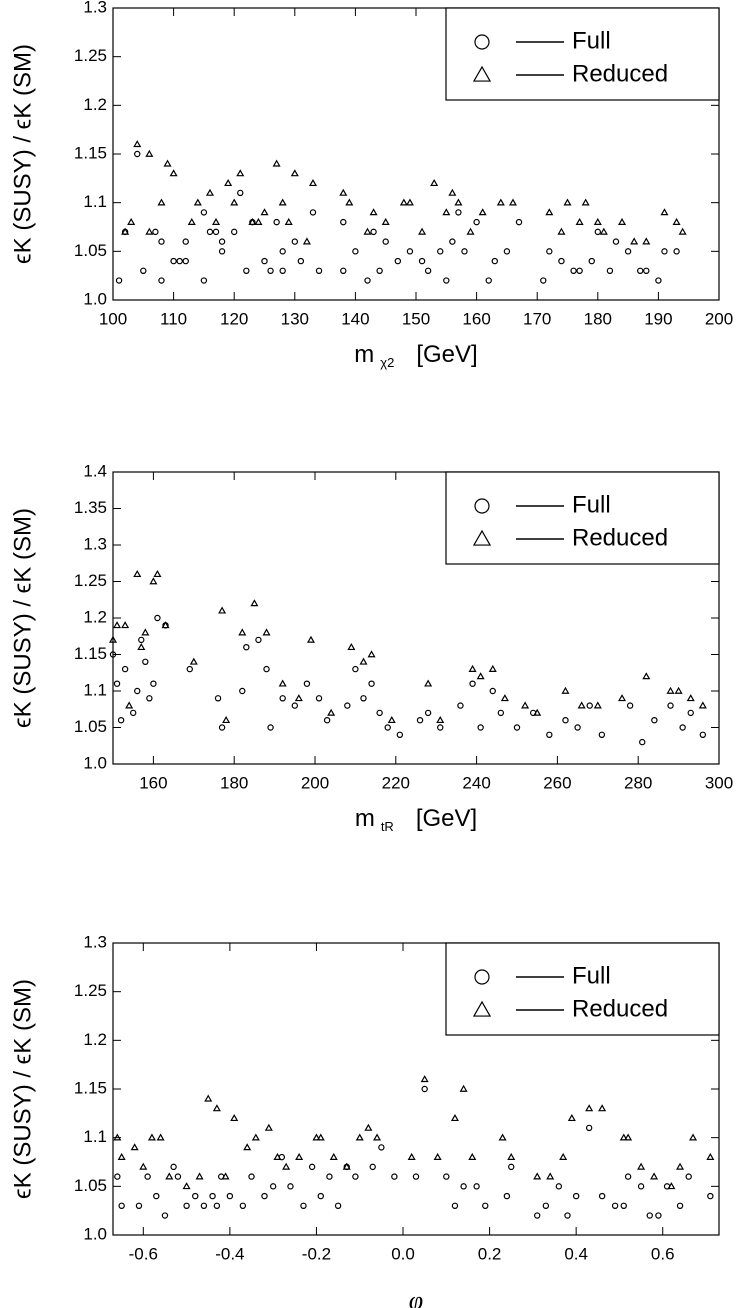 The height and width of the screenshot is (1308, 743). What do you see at coordinates (663, 1253) in the screenshot?
I see `x-tick-label: 0.6` at bounding box center [663, 1253].